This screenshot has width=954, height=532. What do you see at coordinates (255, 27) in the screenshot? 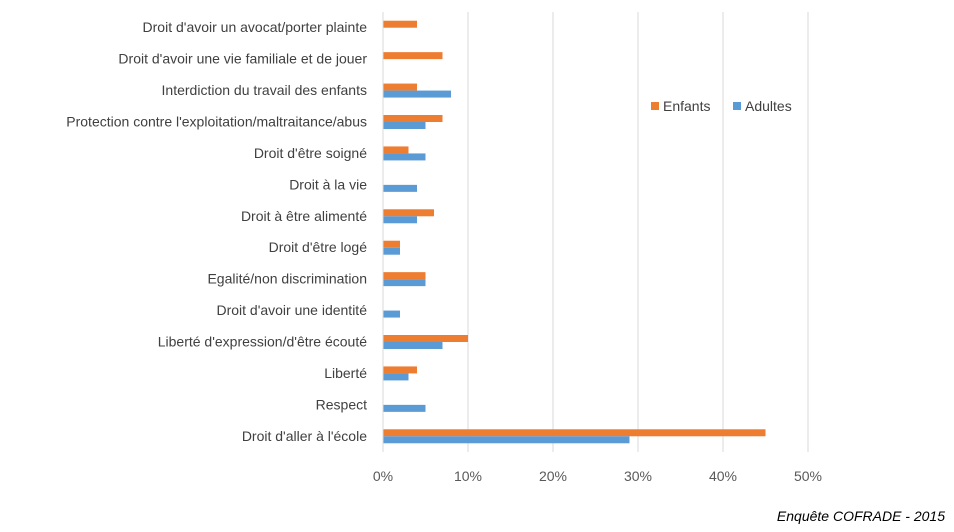
I see `category-label: Droit d'avoir un avocat/porter plainte` at bounding box center [255, 27].